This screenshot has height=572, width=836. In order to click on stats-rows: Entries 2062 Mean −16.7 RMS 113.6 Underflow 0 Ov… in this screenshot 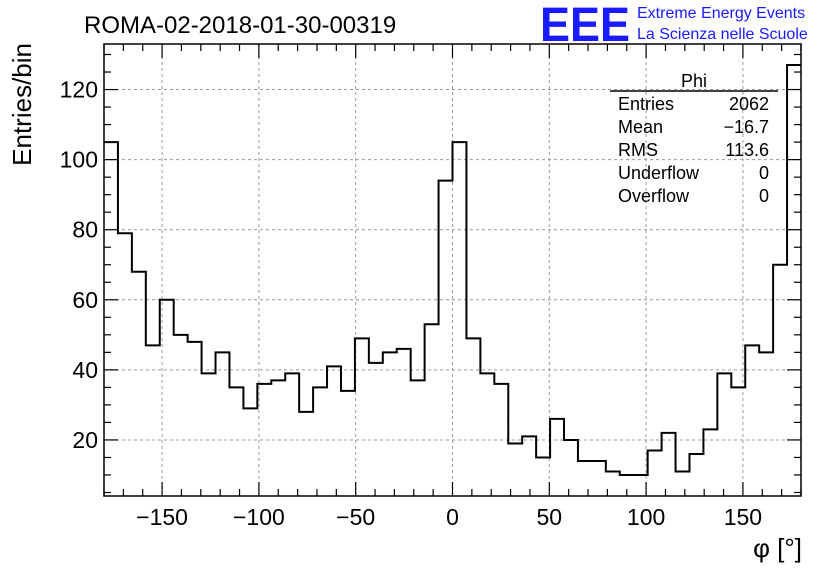, I will do `click(693, 150)`.